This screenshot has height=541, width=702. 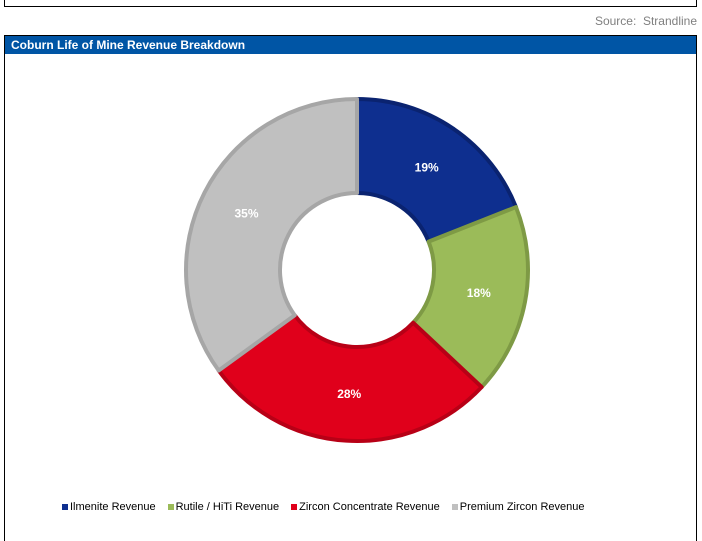 What do you see at coordinates (427, 167) in the screenshot?
I see `slice-label-ilmenite: 19%` at bounding box center [427, 167].